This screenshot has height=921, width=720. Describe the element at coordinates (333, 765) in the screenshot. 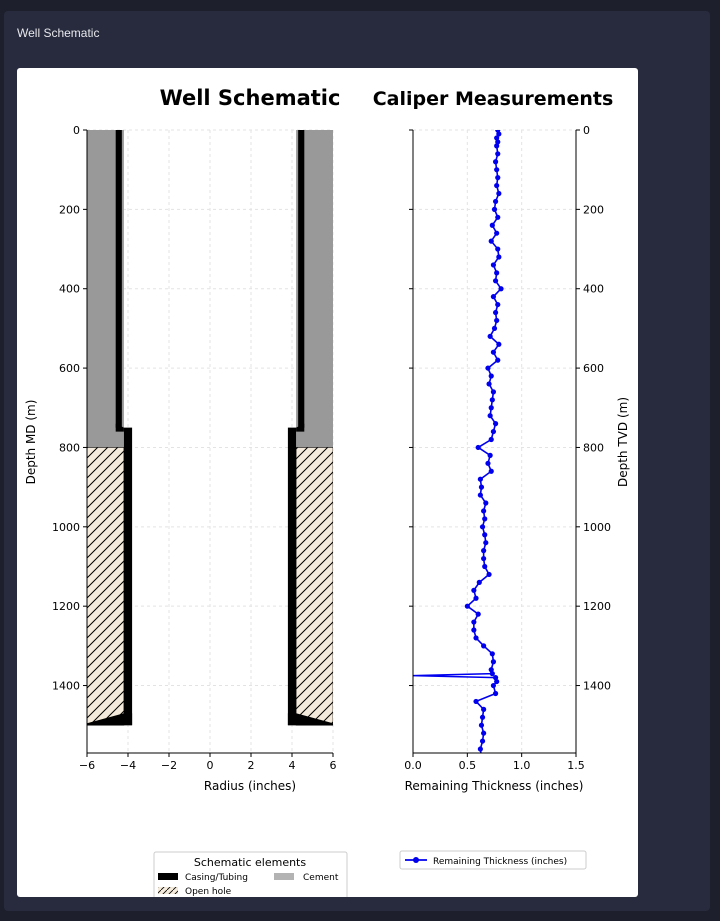

I see `schematic-xtick-label-6: 6` at that location.